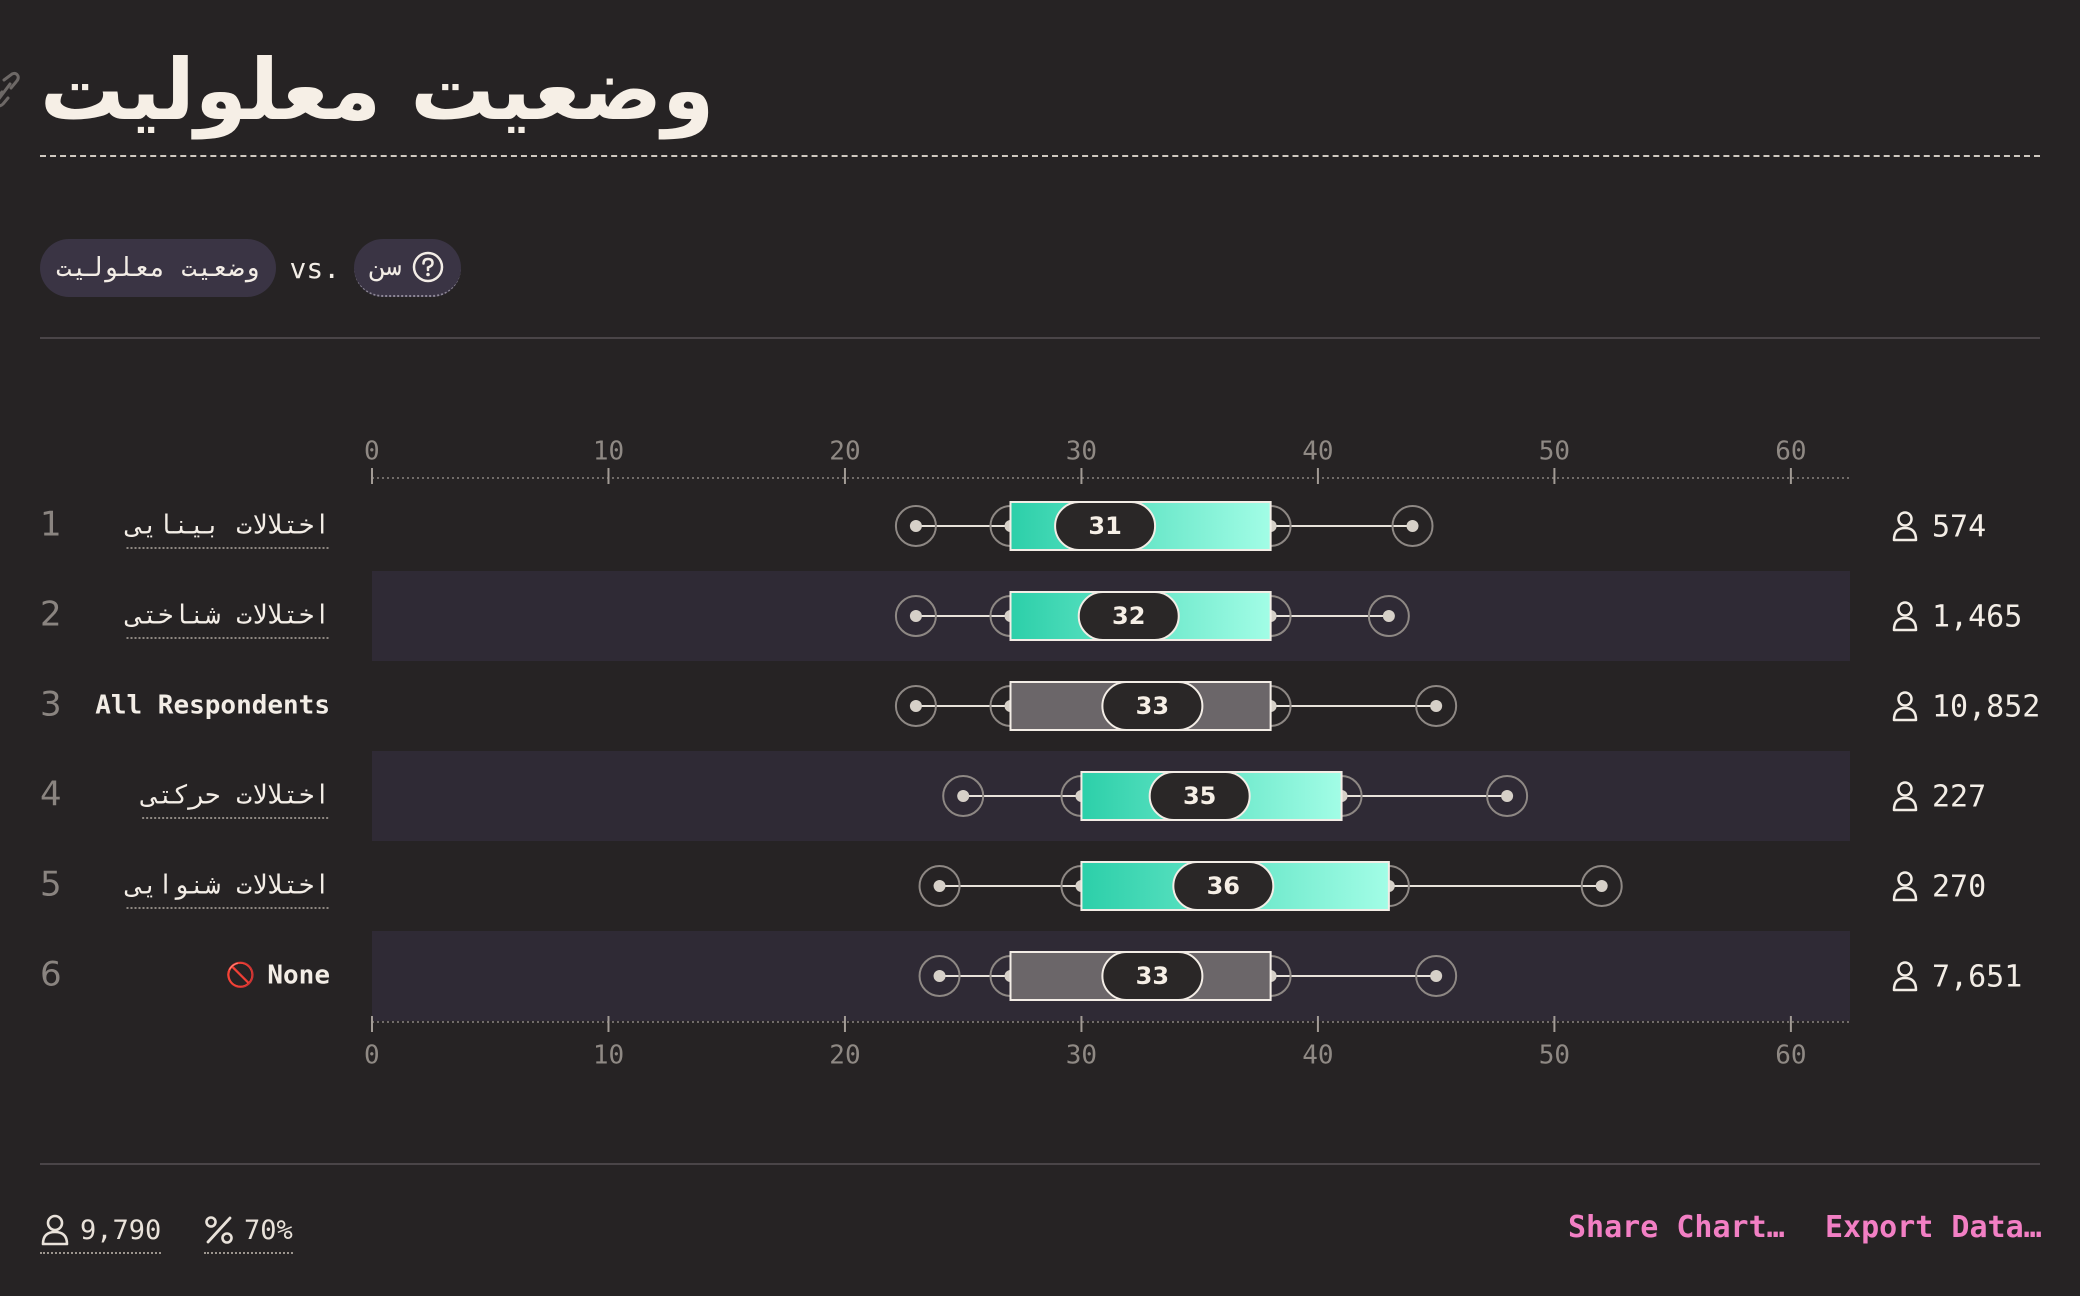  Describe the element at coordinates (1040, 156) in the screenshot. I see `title-divider` at that location.